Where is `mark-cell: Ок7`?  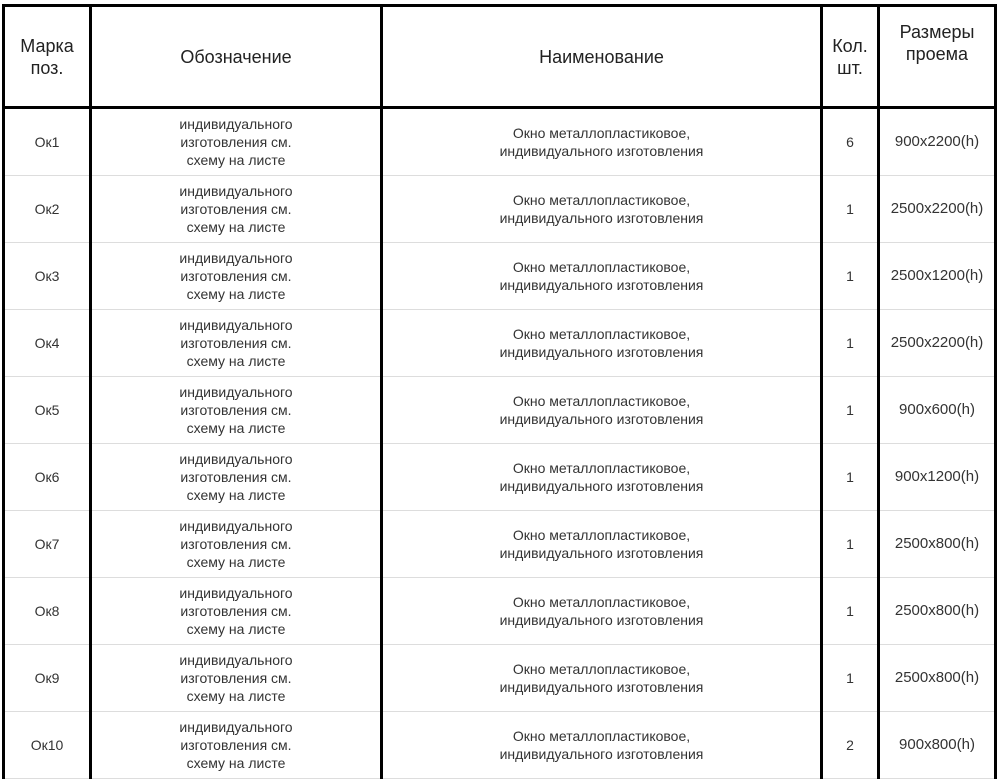 mark-cell: Ок7 is located at coordinates (47, 544).